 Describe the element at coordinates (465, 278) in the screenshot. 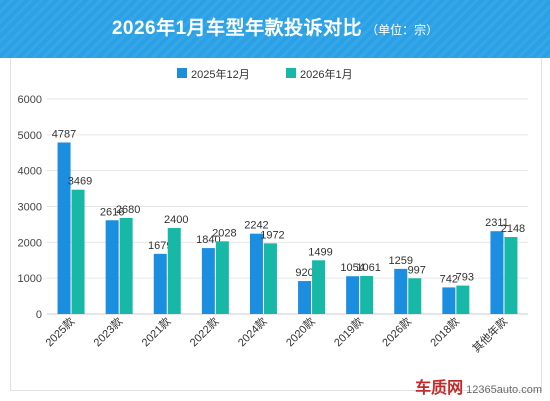

I see `data-label: 793` at that location.